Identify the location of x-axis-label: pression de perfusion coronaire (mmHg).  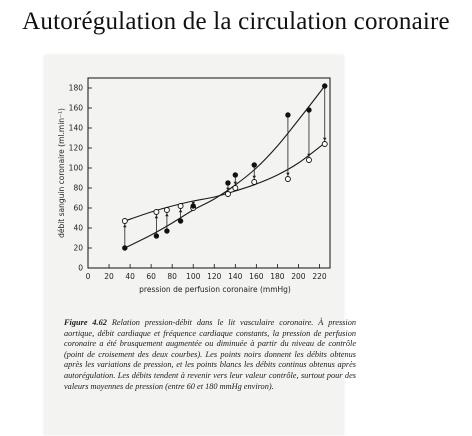
(215, 289).